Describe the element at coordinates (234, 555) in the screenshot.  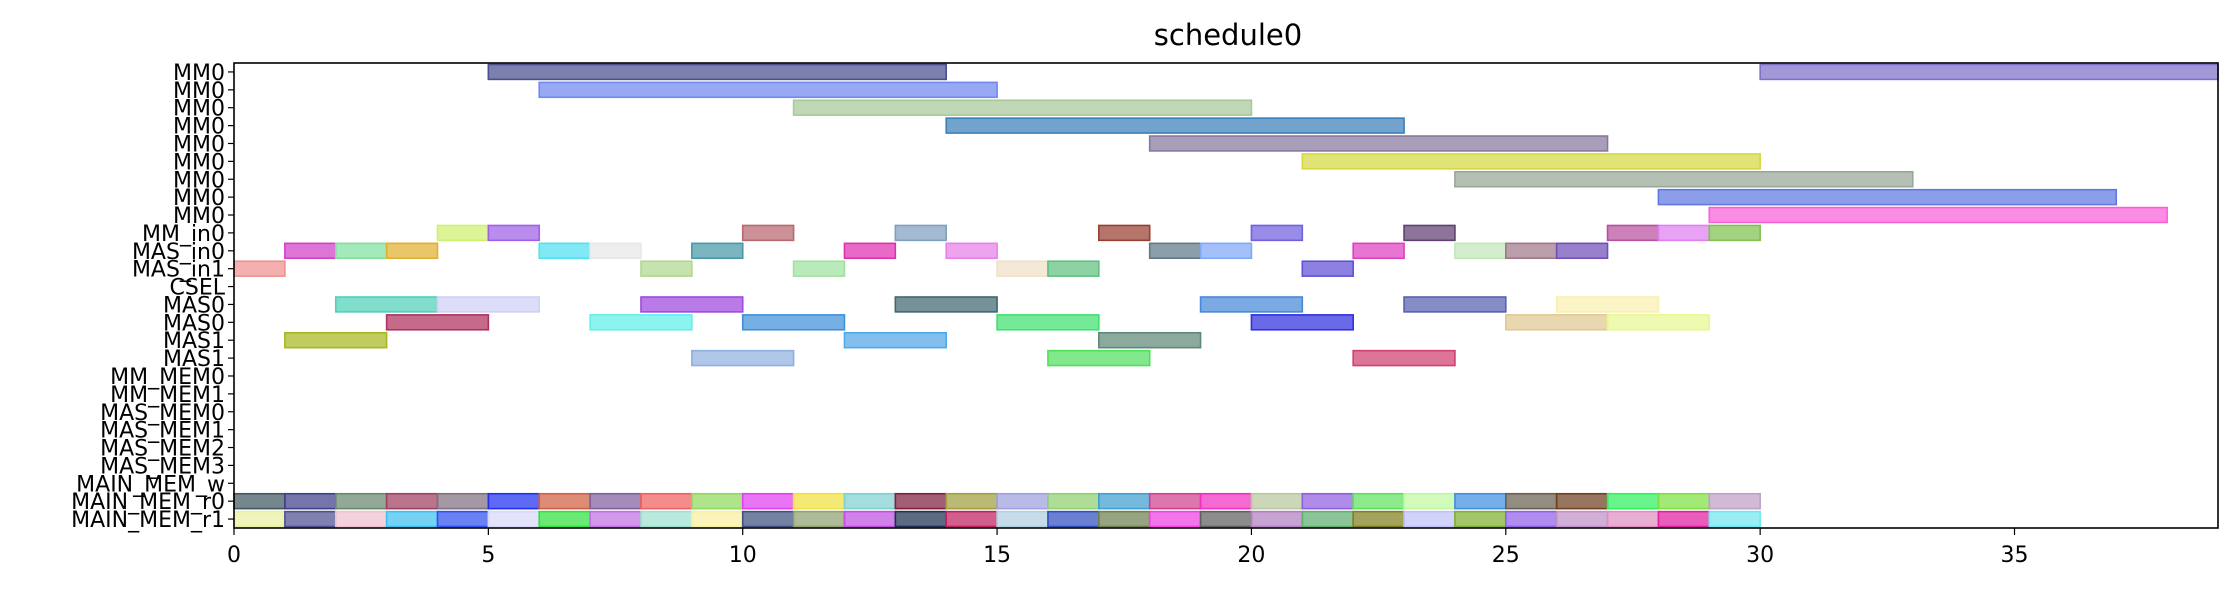
I see `x-tick-label: 0` at that location.